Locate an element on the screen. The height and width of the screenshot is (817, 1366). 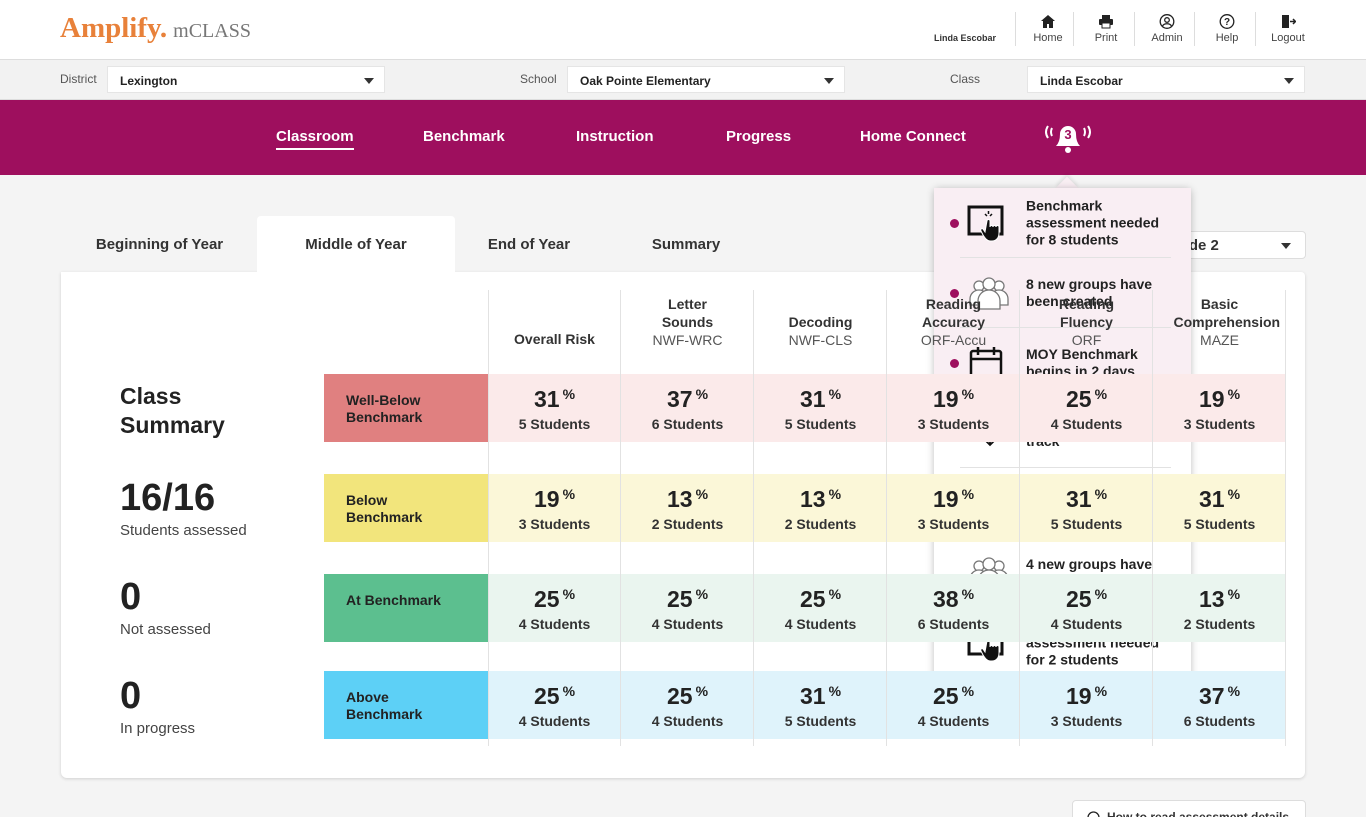
icon-tablet-svg is located at coordinates (985, 223).